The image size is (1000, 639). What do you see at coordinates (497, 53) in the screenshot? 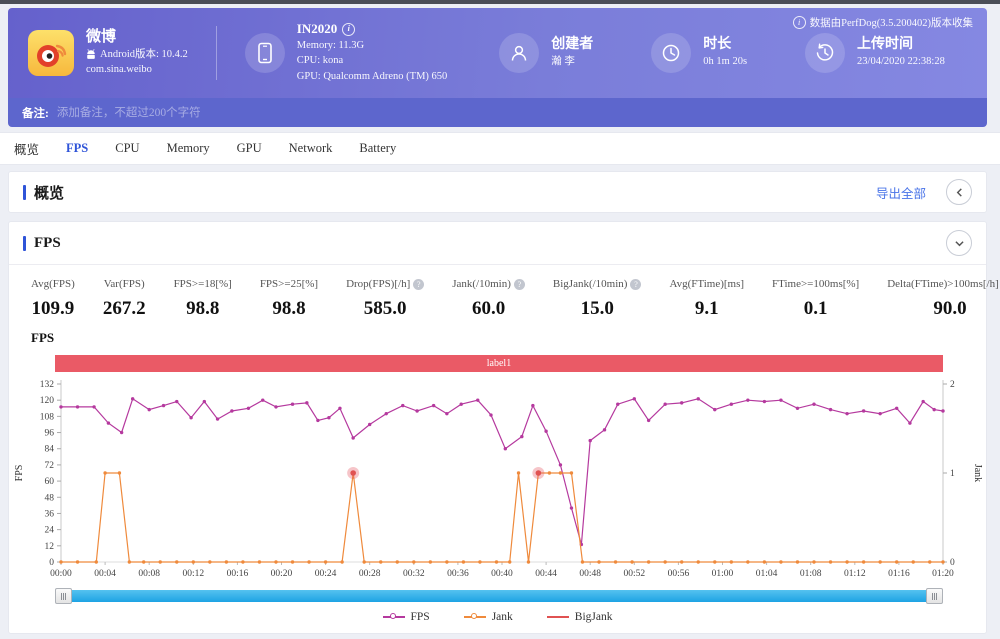
I see `report-header: 微博 Android版本: 10.4.2 com.sina.weibo` at bounding box center [497, 53].